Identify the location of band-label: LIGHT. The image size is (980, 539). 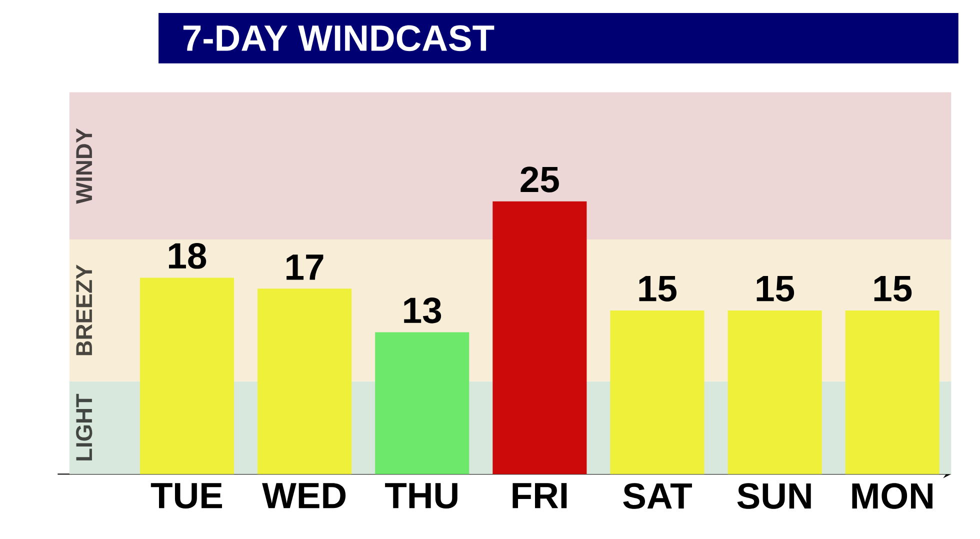
(84, 427).